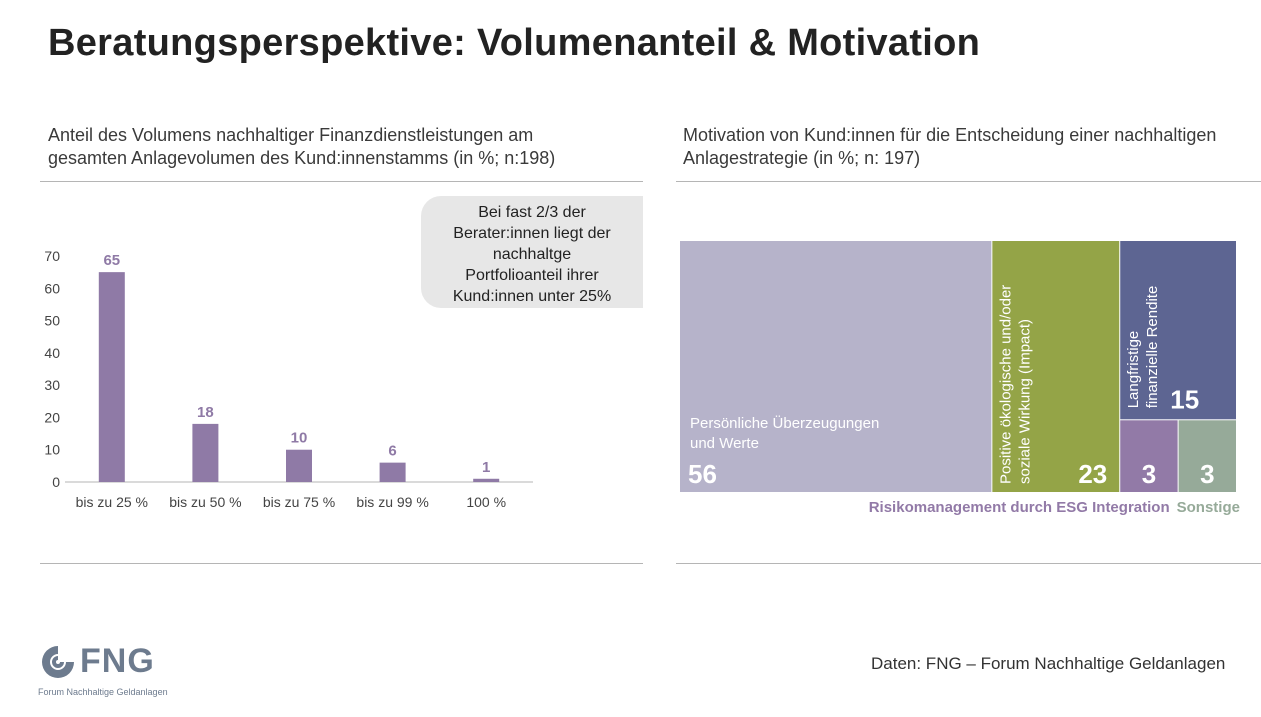  Describe the element at coordinates (1208, 507) in the screenshot. I see `treemap-label-sonstige: Sonstige` at that location.